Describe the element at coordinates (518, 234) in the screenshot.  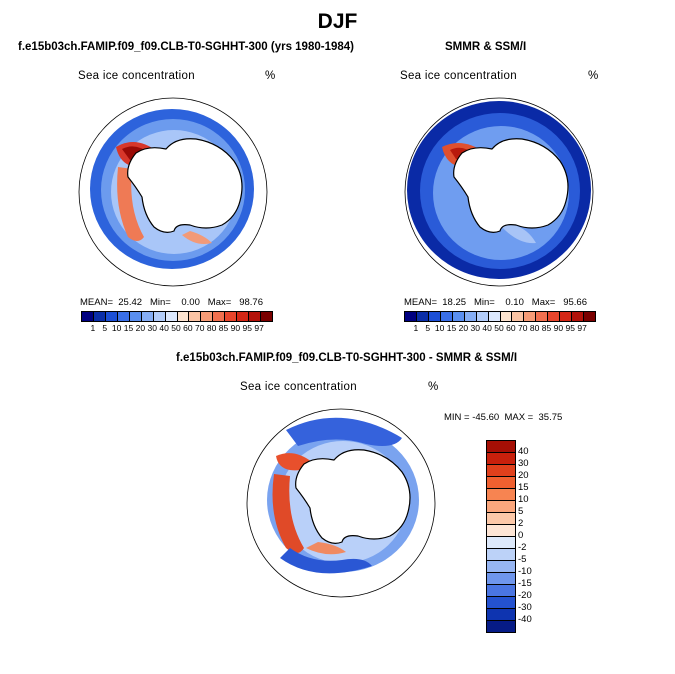
I see `right-ross-low` at that location.